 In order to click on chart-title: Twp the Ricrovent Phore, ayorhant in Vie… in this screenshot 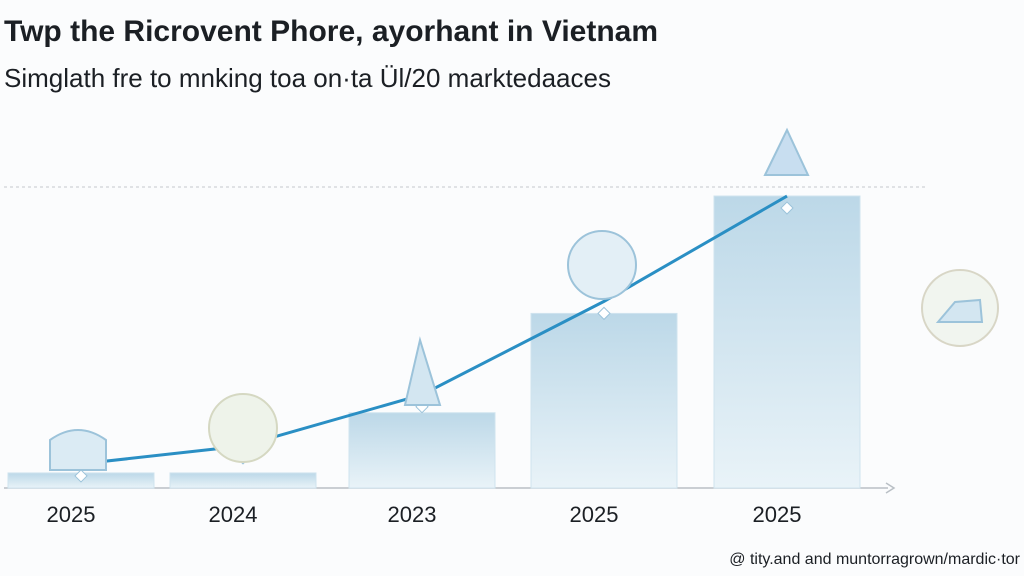, I will do `click(331, 31)`.